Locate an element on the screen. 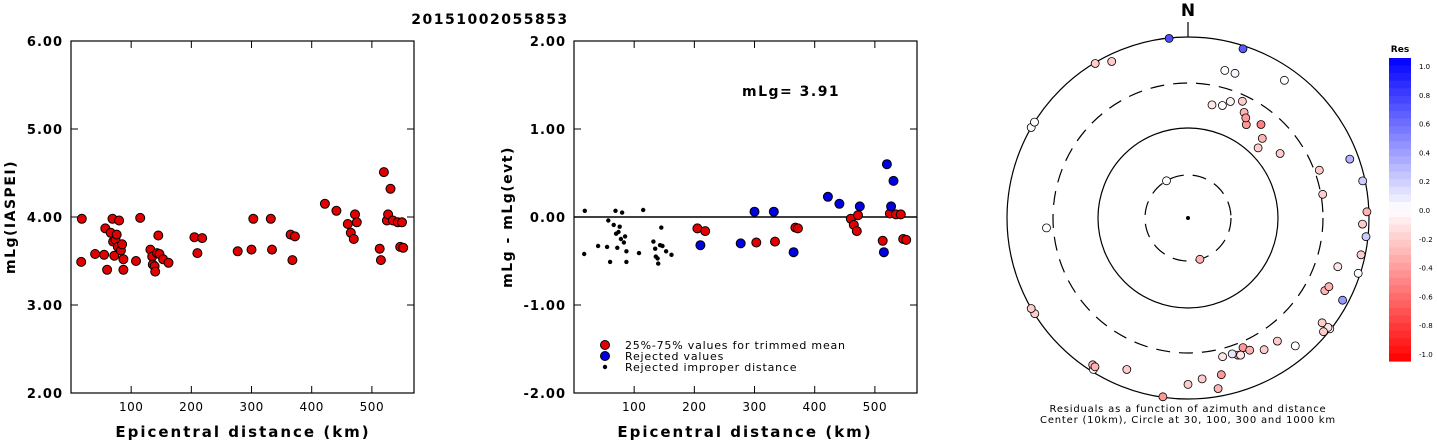  colorbar-title: Res is located at coordinates (1400, 50).